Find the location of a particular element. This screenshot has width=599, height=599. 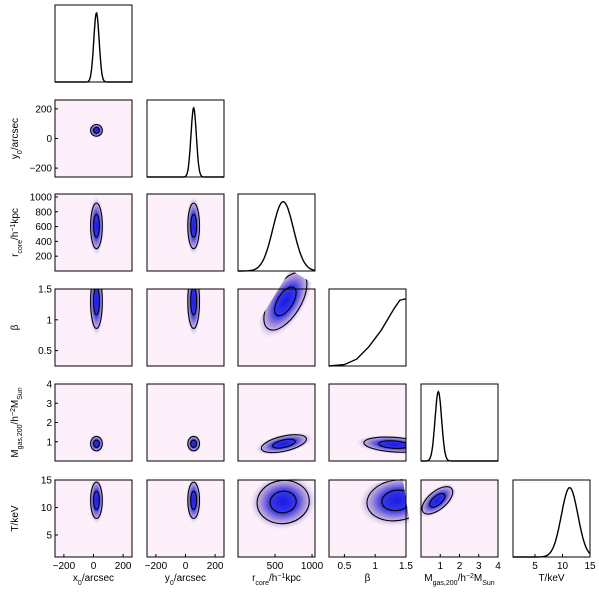

x-tick-label: 2 is located at coordinates (460, 566).